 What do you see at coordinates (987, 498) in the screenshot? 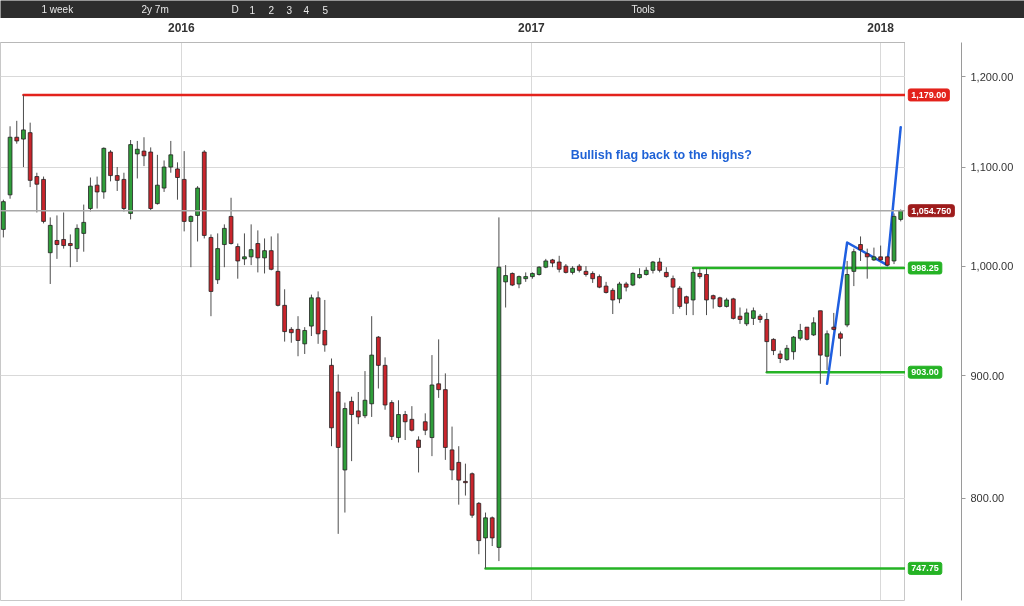
I see `y-tick-label: 800.00` at bounding box center [987, 498].